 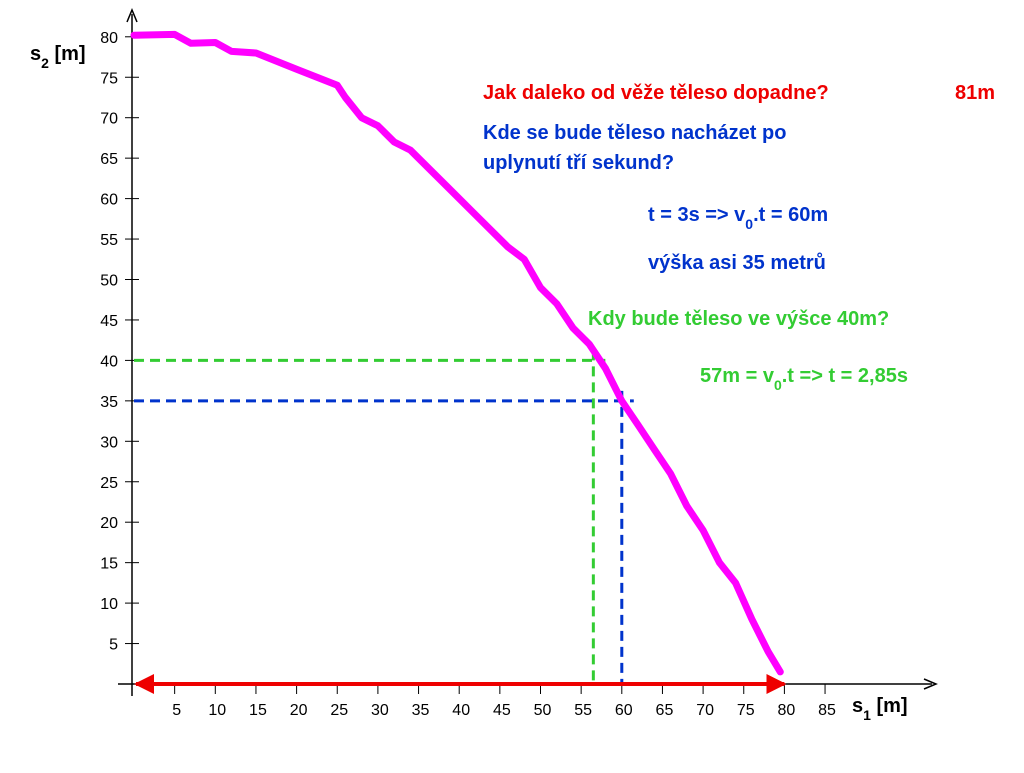 What do you see at coordinates (543, 710) in the screenshot?
I see `x-tick-label: 50` at bounding box center [543, 710].